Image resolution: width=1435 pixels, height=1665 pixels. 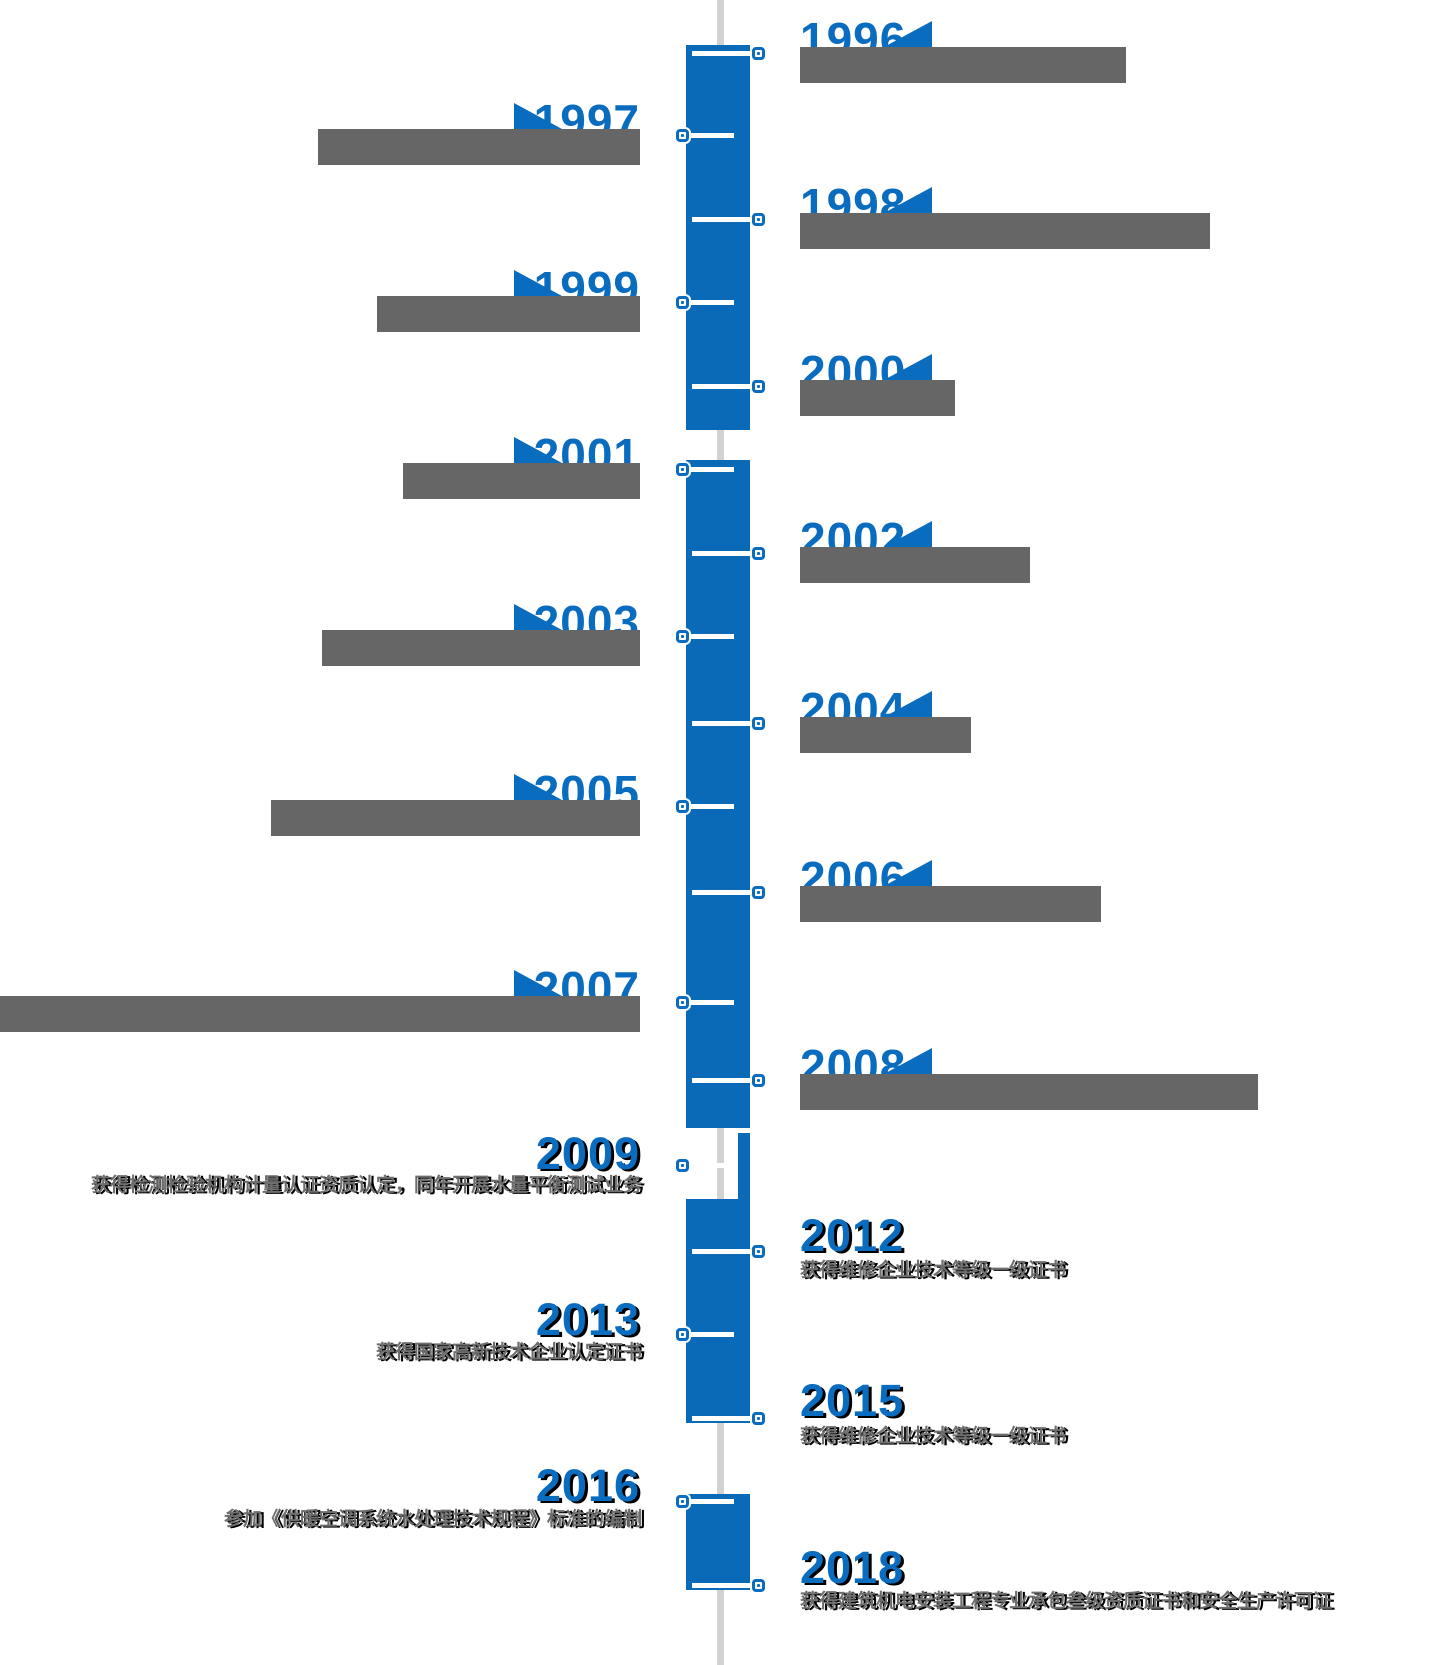 I want to click on year-label: 2009, so click(x=587, y=1153).